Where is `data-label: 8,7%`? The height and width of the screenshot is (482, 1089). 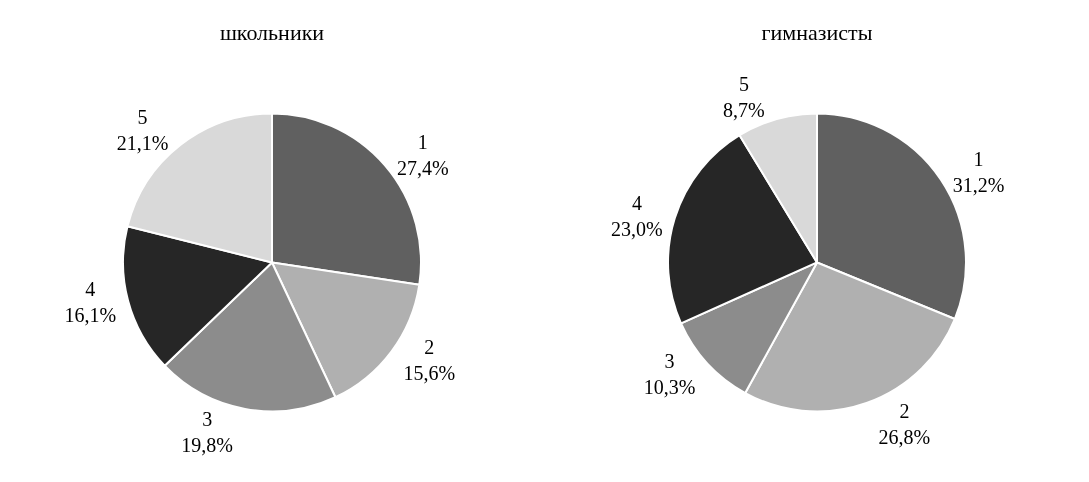 data-label: 8,7% is located at coordinates (744, 109).